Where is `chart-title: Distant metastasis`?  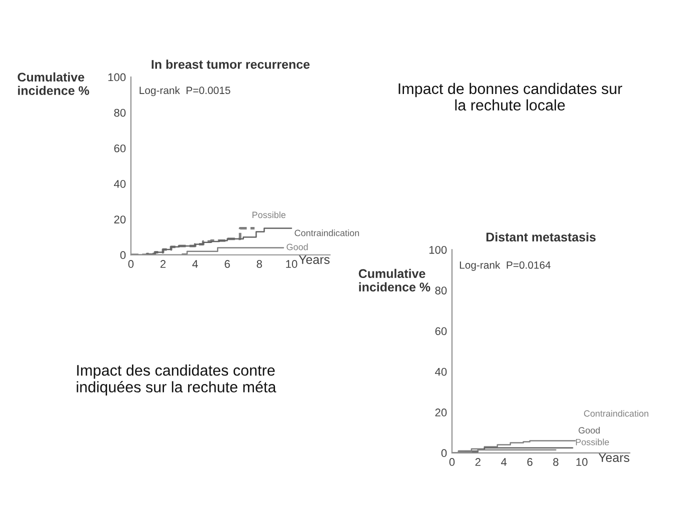
chart-title: Distant metastasis is located at coordinates (541, 237).